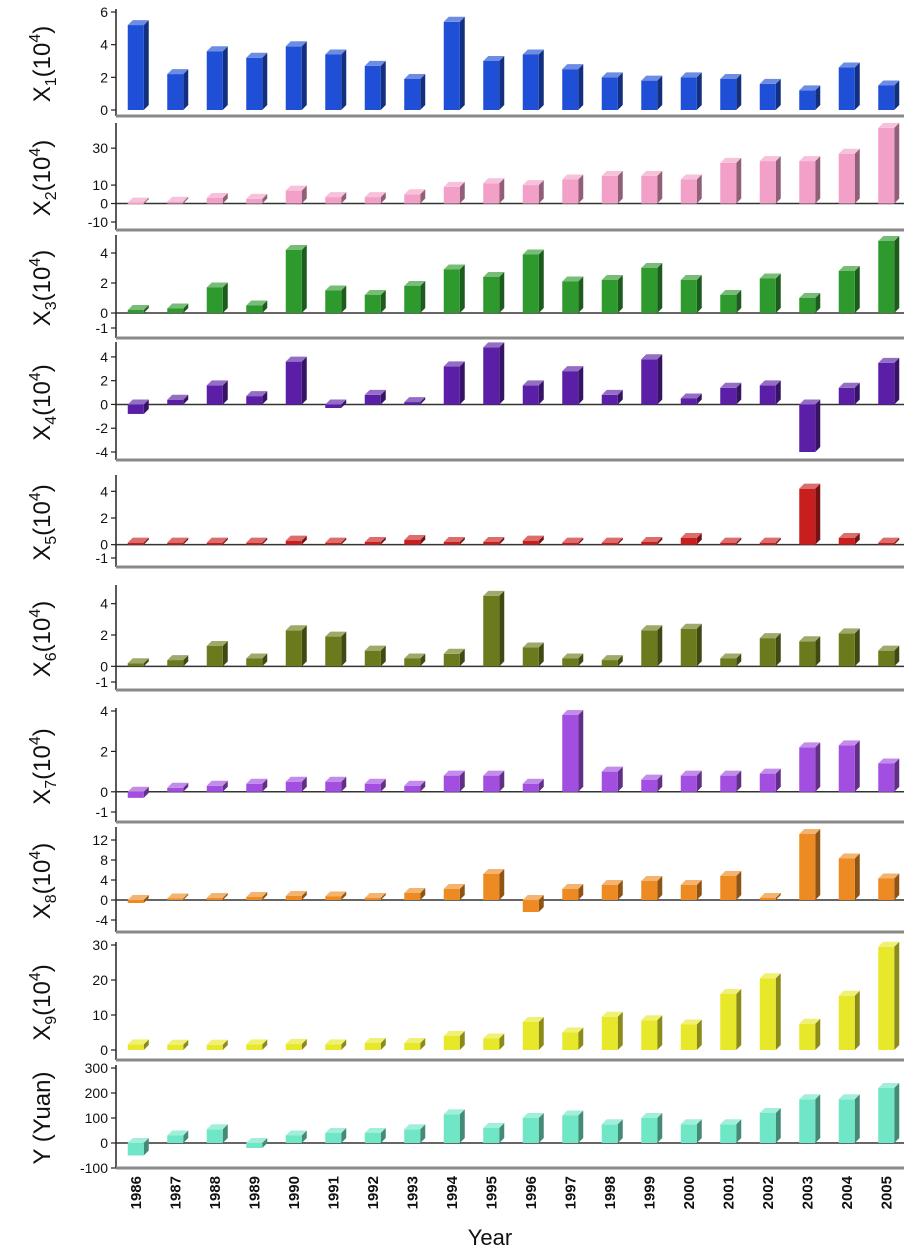 This screenshot has height=1253, width=906. Describe the element at coordinates (43, 178) in the screenshot. I see `y-axis-label: X2(104)` at that location.